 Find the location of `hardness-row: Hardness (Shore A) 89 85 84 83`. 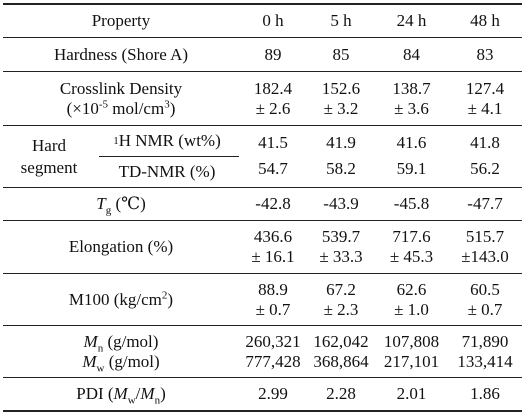

hardness-row: Hardness (Shore A) 89 85 84 83 is located at coordinates (262, 54).